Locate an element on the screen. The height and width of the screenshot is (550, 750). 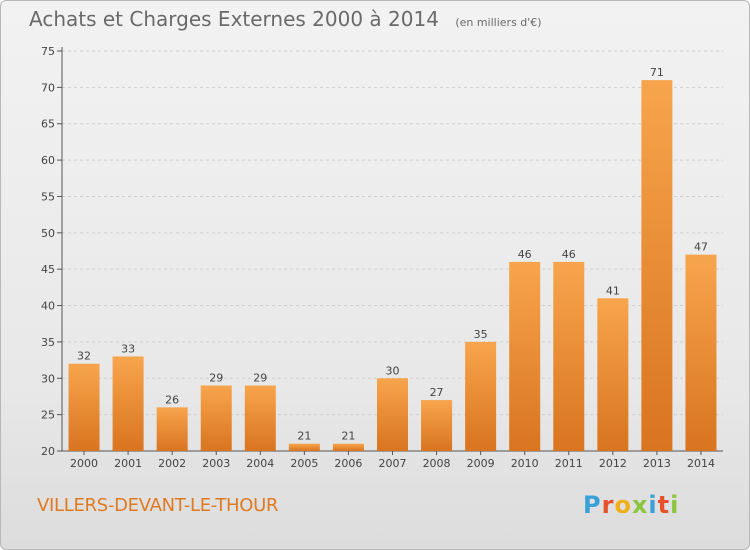
commune-name: VILLERS-DEVANT-LE-THOUR is located at coordinates (158, 505).